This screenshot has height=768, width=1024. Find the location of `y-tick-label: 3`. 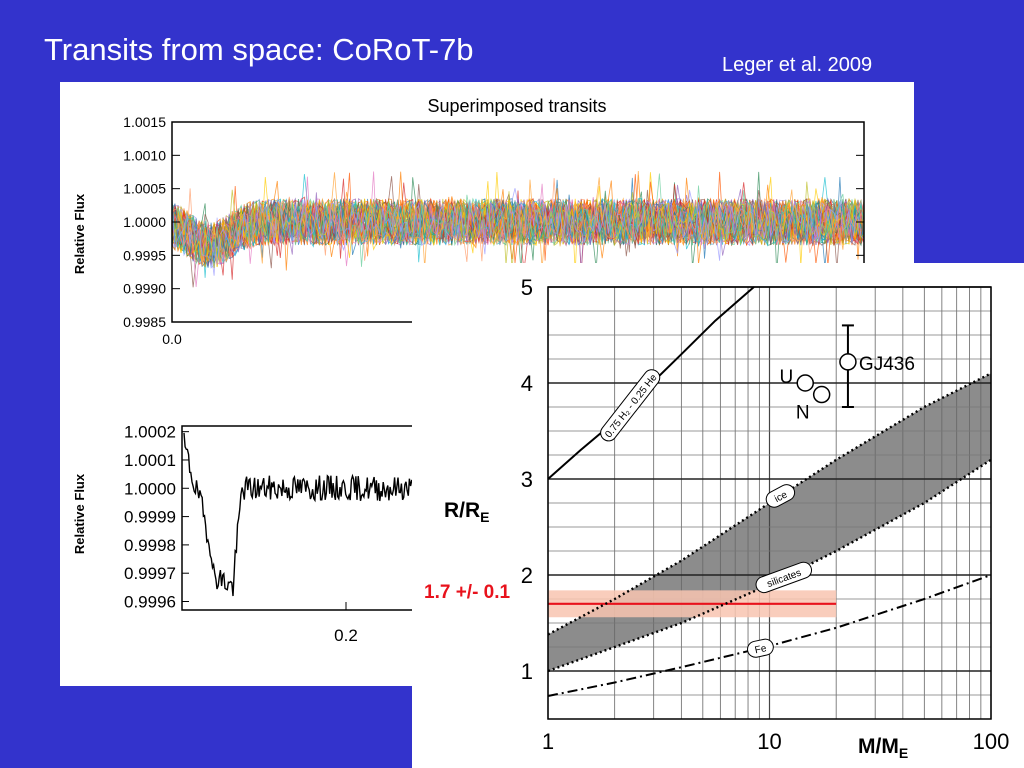

y-tick-label: 3 is located at coordinates (527, 479).